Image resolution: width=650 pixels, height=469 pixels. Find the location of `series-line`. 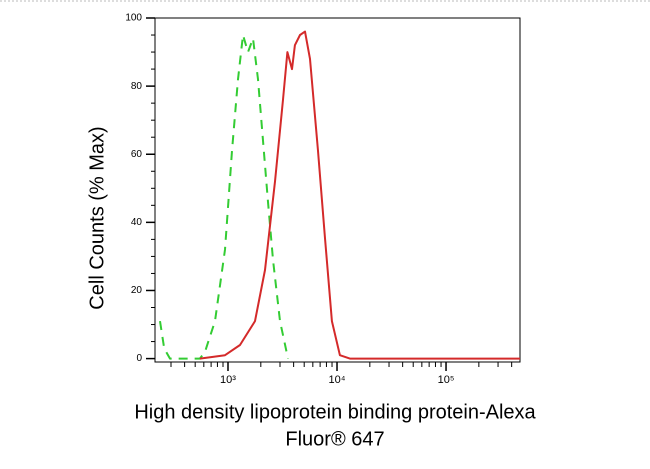

series-line is located at coordinates (224, 197).